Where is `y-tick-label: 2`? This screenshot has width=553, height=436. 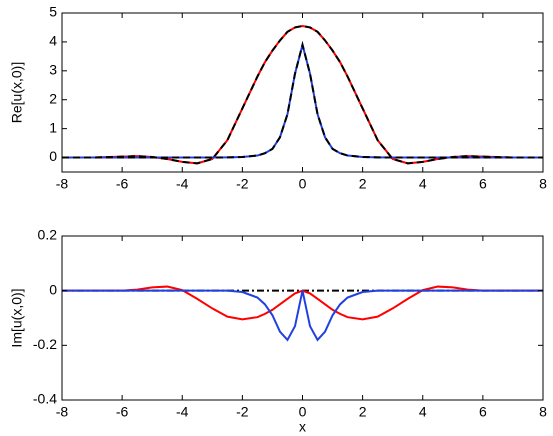
y-tick-label: 2 is located at coordinates (53, 98).